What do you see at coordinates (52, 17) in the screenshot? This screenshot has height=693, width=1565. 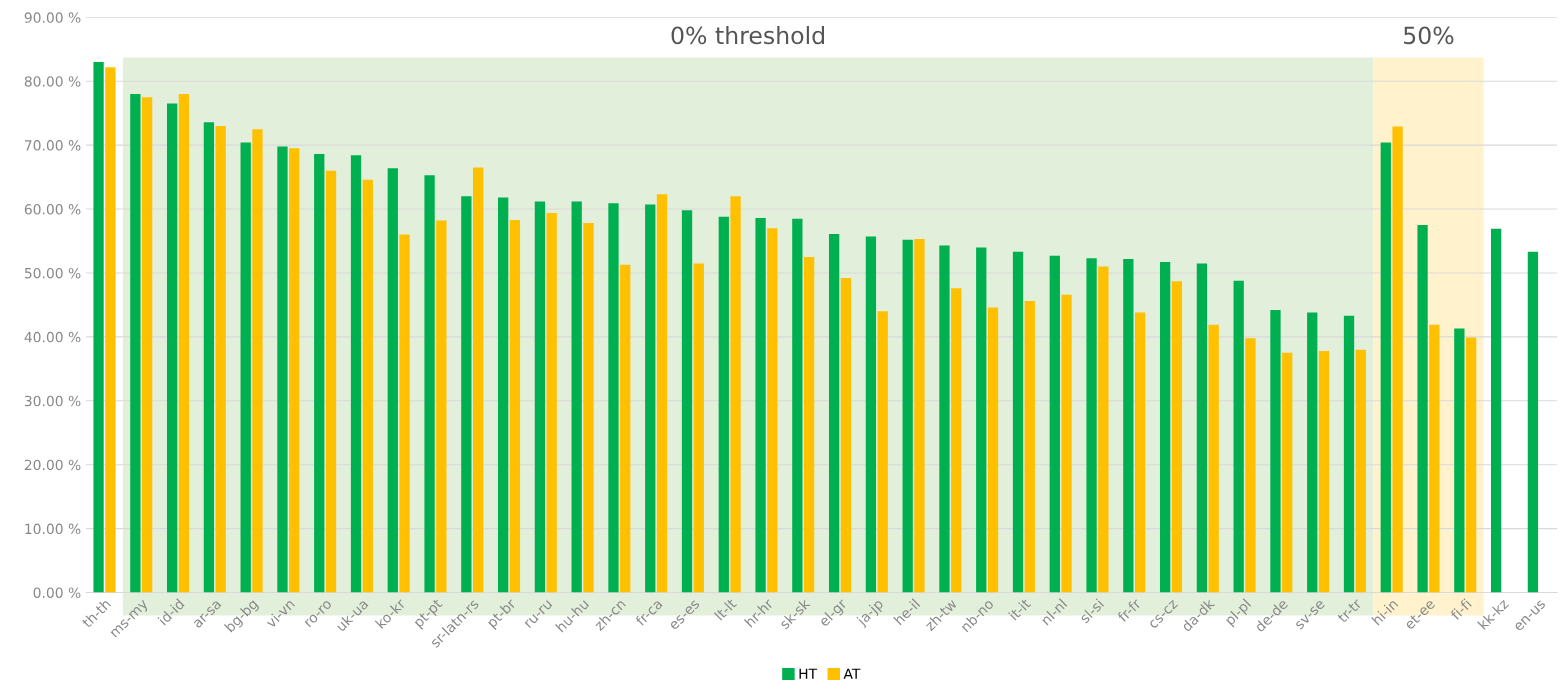 I see `y-tick-label: 90.00 %` at bounding box center [52, 17].